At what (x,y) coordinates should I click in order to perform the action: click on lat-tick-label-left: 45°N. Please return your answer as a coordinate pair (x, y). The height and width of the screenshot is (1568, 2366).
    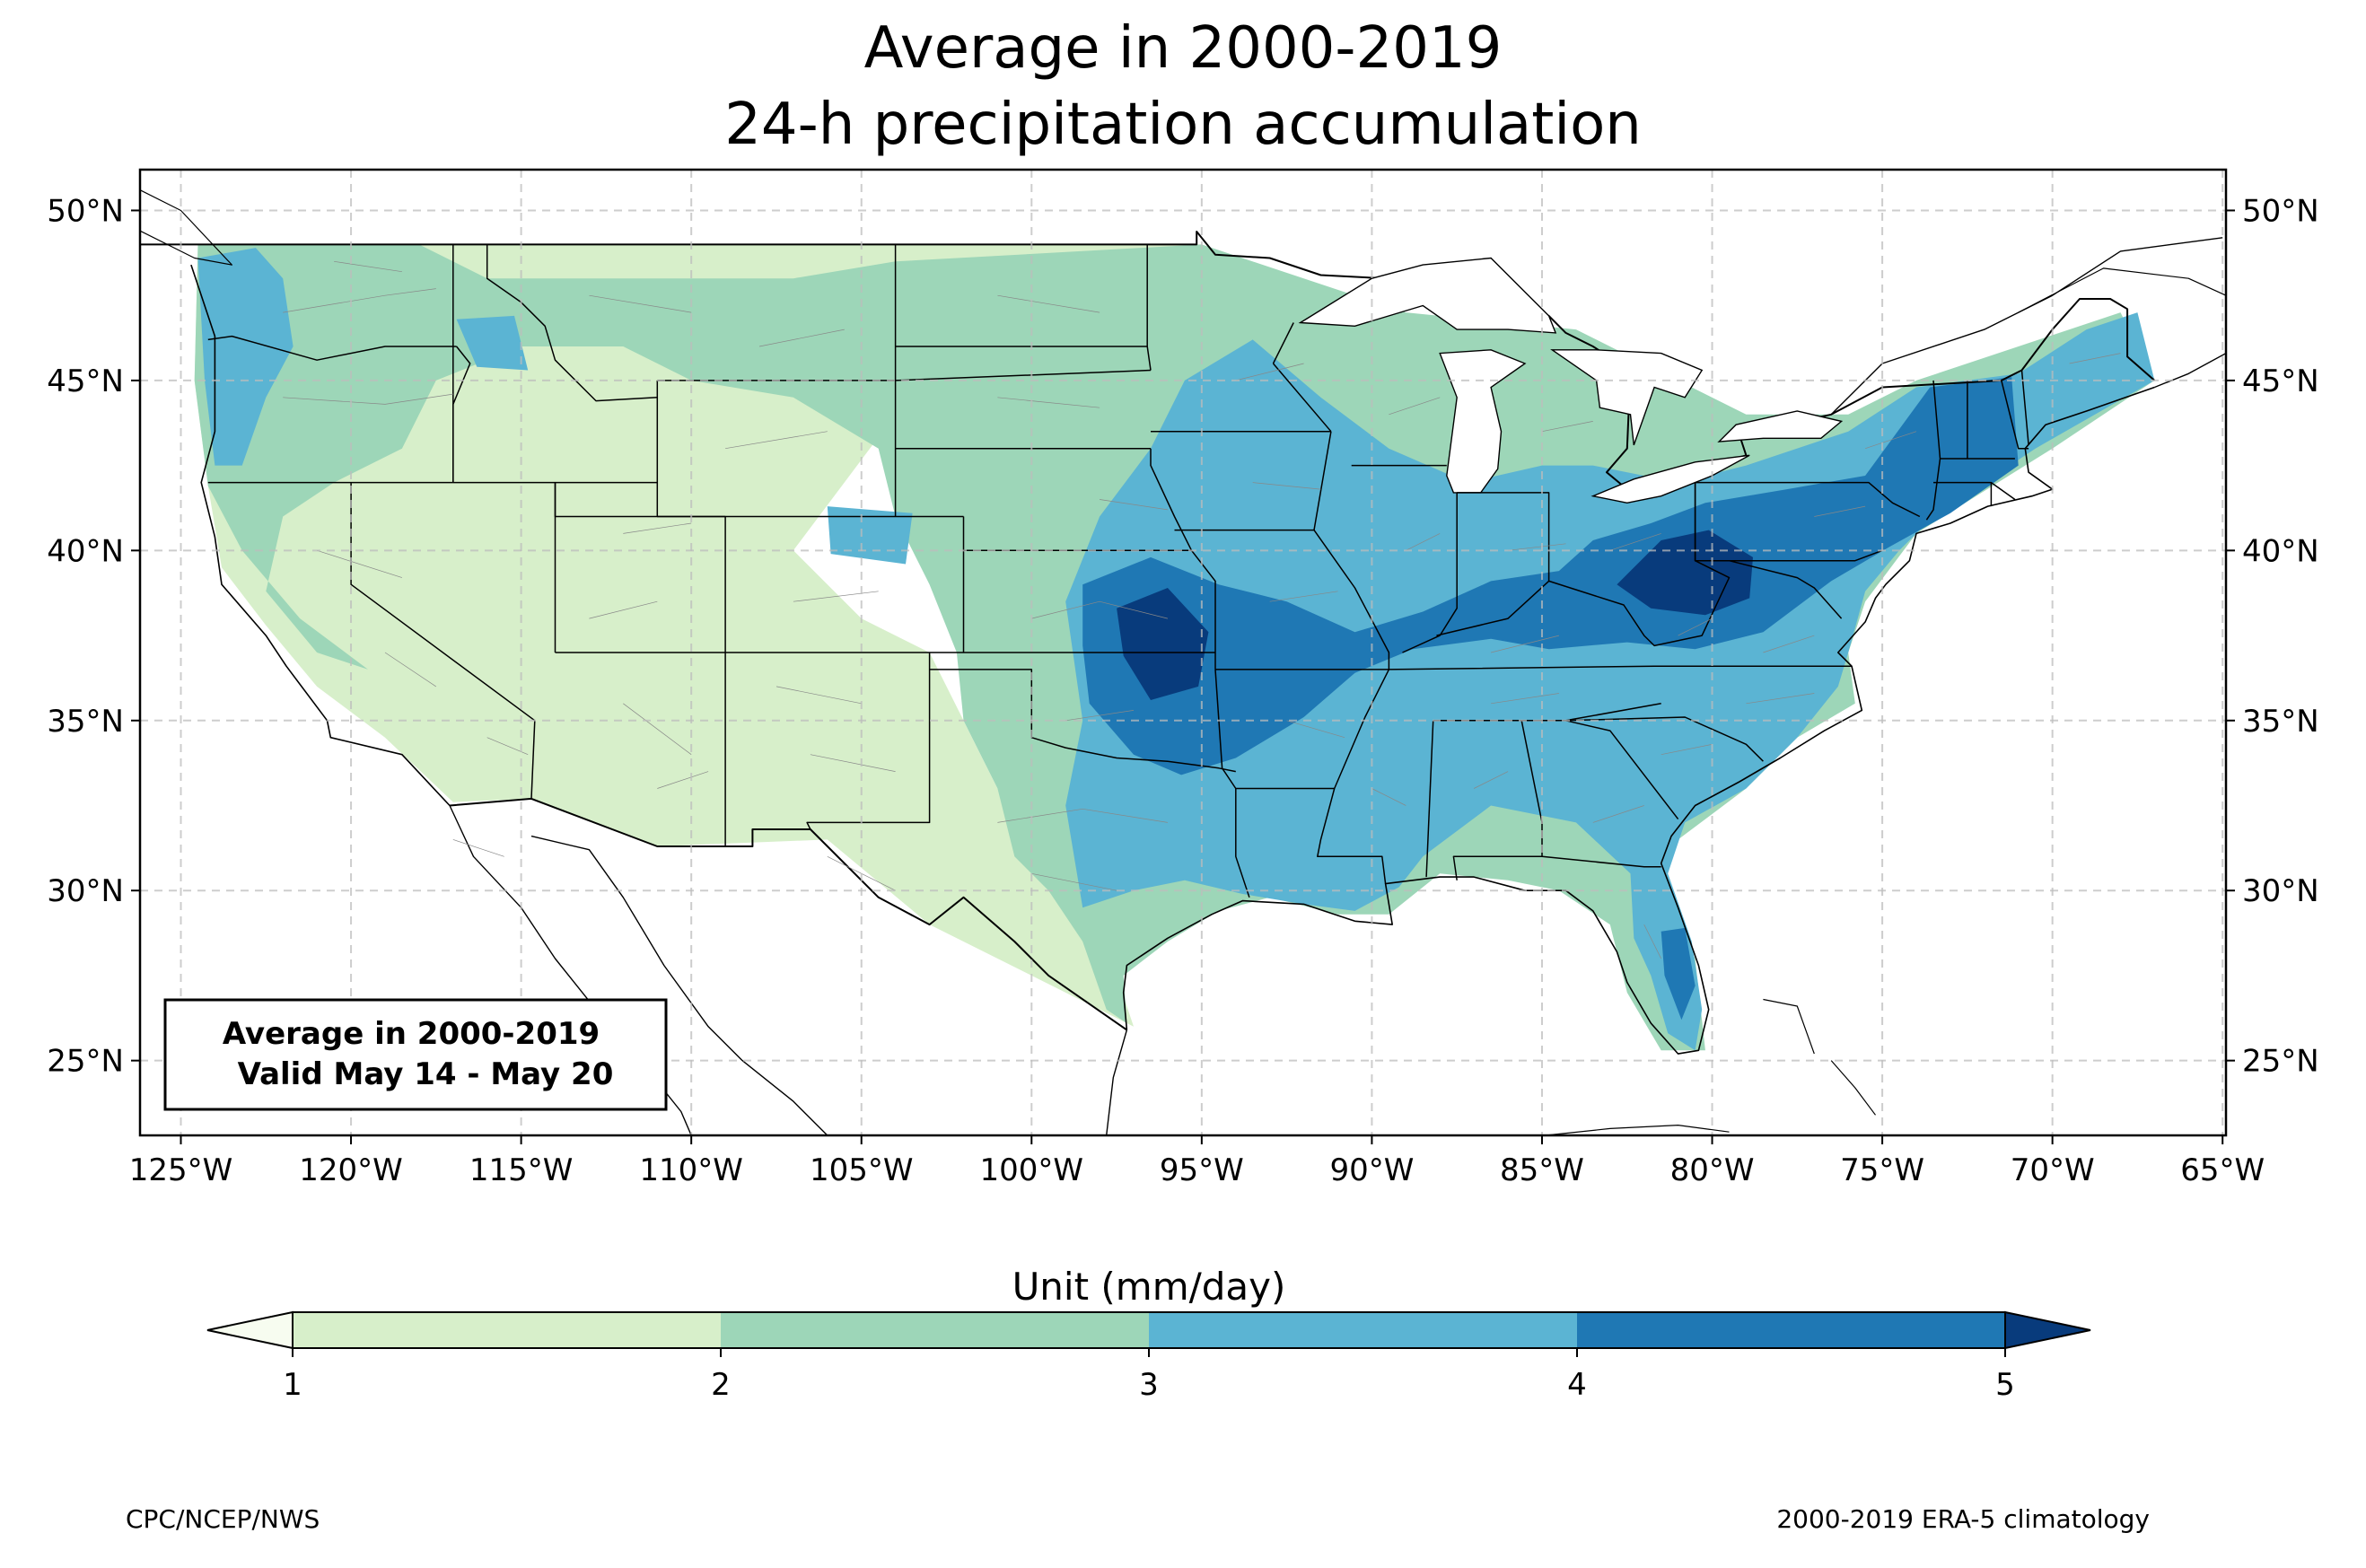
    Looking at the image, I should click on (86, 381).